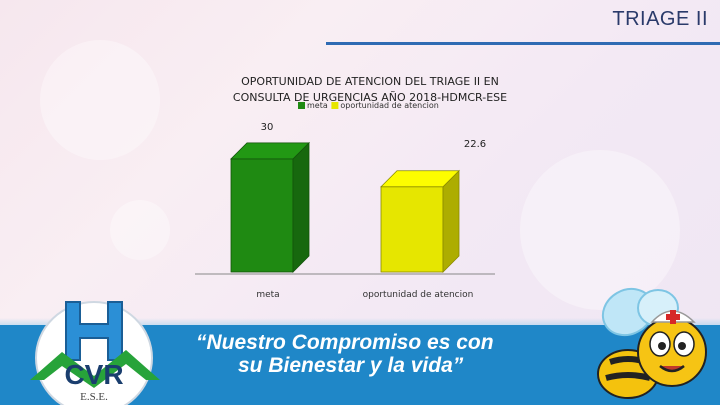 The width and height of the screenshot is (720, 405). I want to click on category-label: meta, so click(267, 295).